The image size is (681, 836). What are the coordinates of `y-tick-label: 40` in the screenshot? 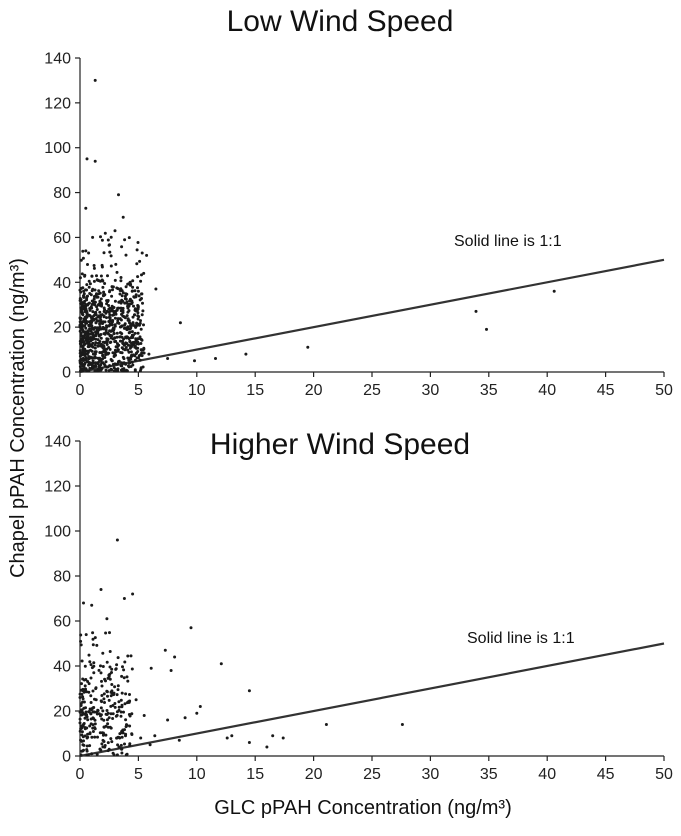 It's located at (62, 667).